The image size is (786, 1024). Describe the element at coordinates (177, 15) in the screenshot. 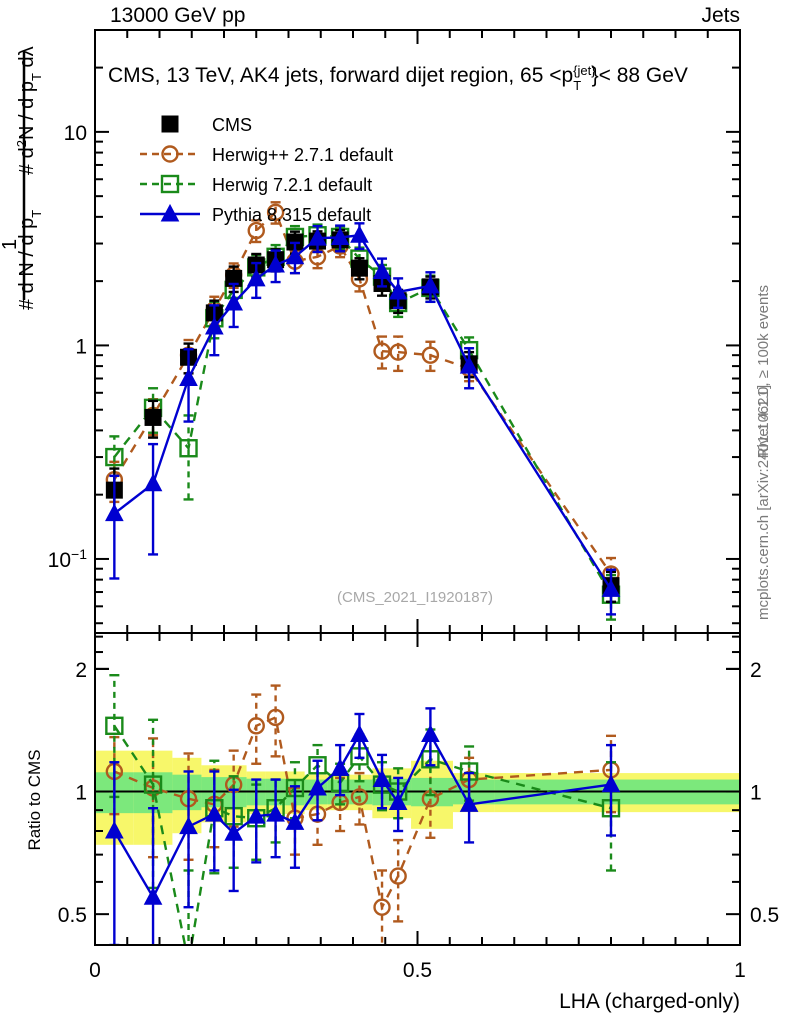

I see `header-beam-label: 13000 GeV pp` at that location.